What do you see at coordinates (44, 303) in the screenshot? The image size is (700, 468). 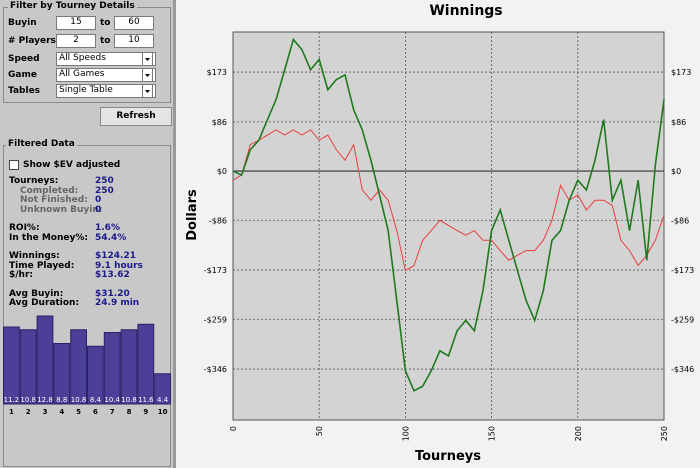 I see `stat-label: Avg Duration:` at bounding box center [44, 303].